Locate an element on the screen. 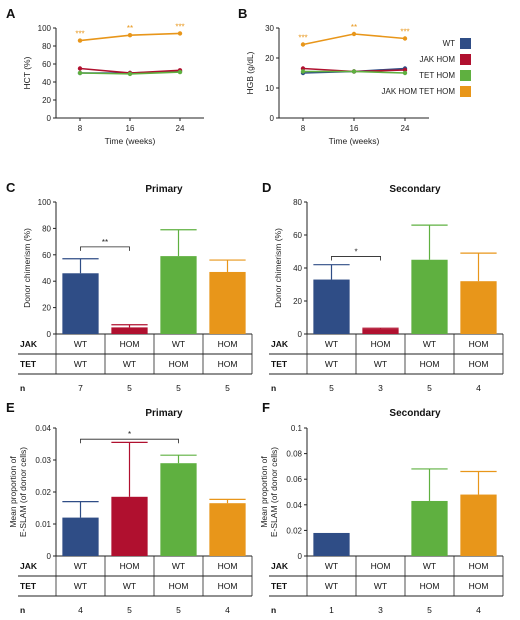  panel-title: Primary is located at coordinates (164, 189).